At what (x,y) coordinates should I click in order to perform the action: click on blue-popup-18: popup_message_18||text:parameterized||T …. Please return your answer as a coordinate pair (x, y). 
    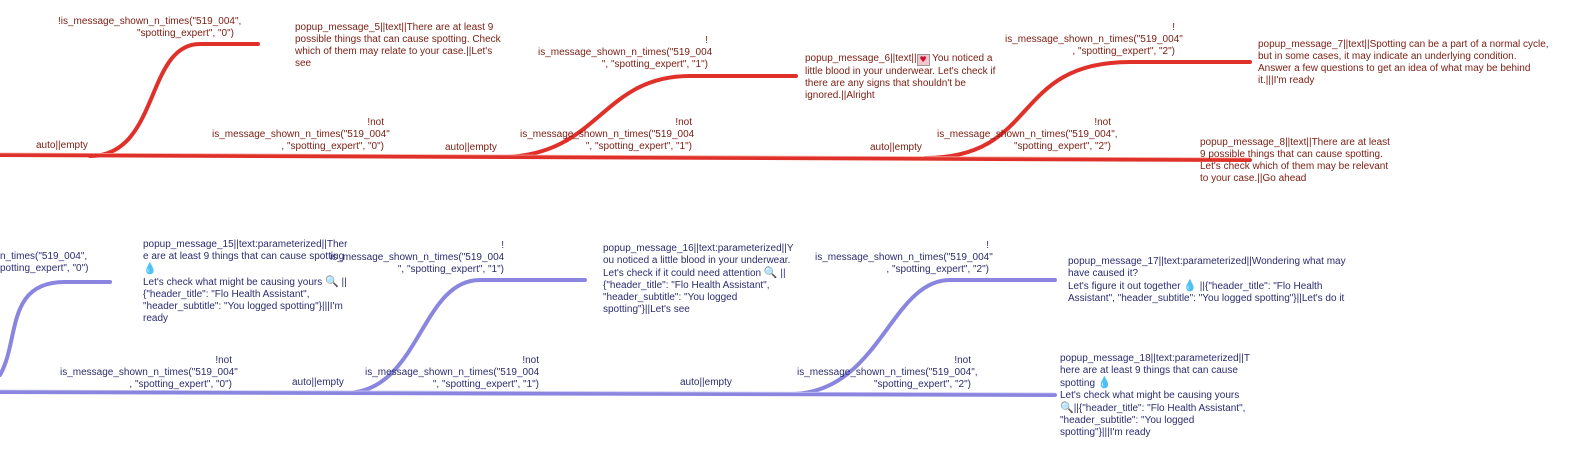
    Looking at the image, I should click on (1155, 395).